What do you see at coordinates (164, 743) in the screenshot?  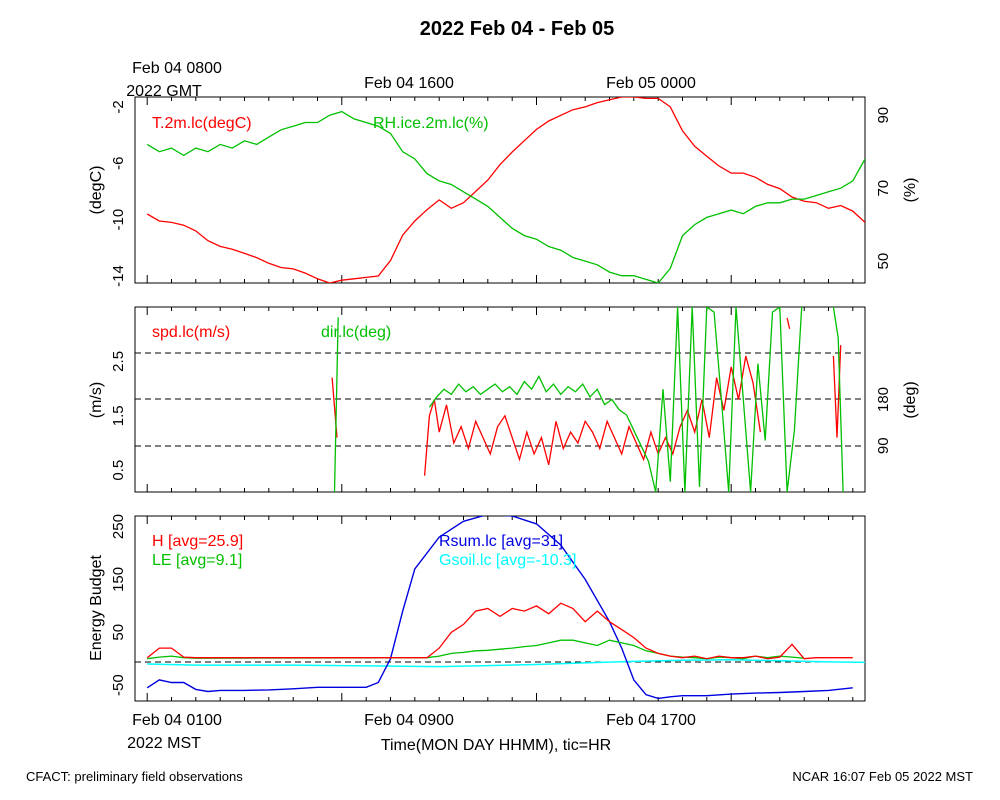 I see `bottom-axis-sublabel: 2022 MST` at bounding box center [164, 743].